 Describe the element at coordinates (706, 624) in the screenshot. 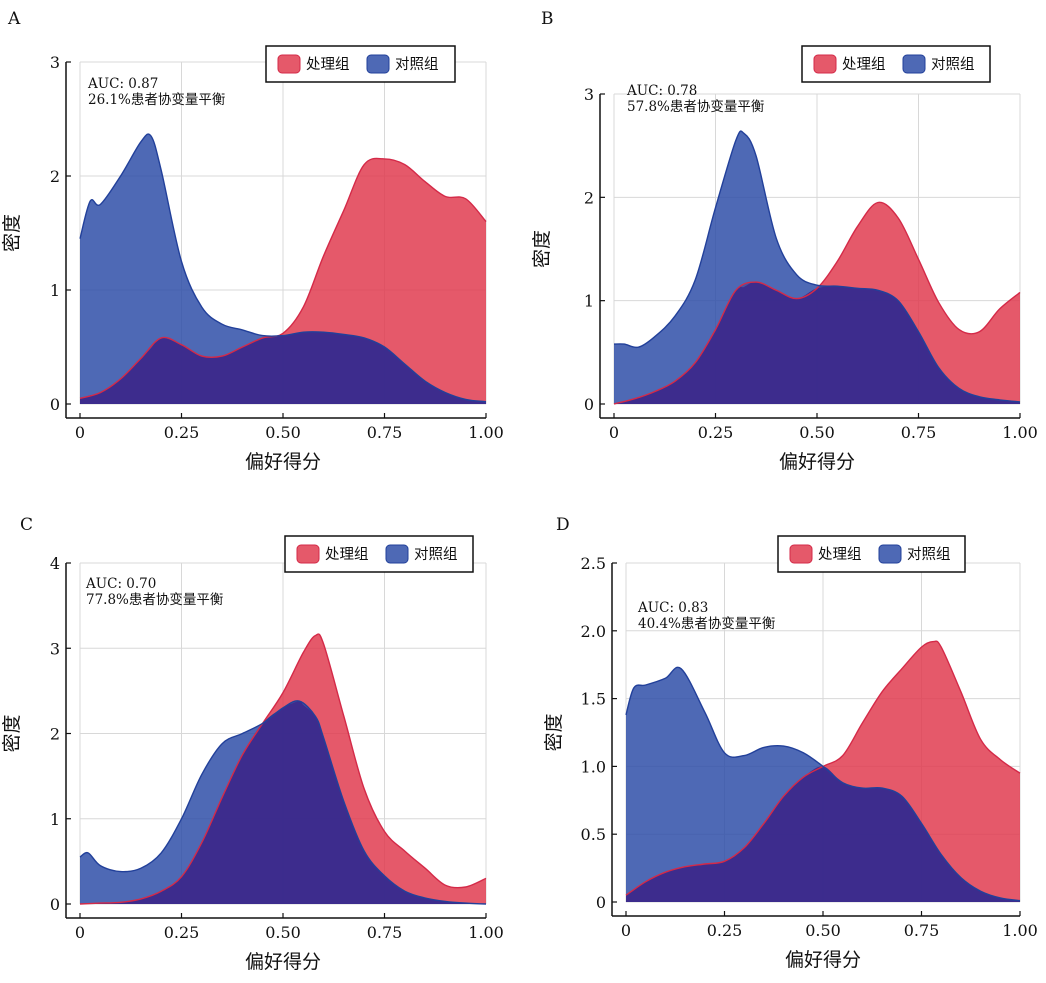

I see `balance-annotation: 40.4%患者协变量平衡` at that location.